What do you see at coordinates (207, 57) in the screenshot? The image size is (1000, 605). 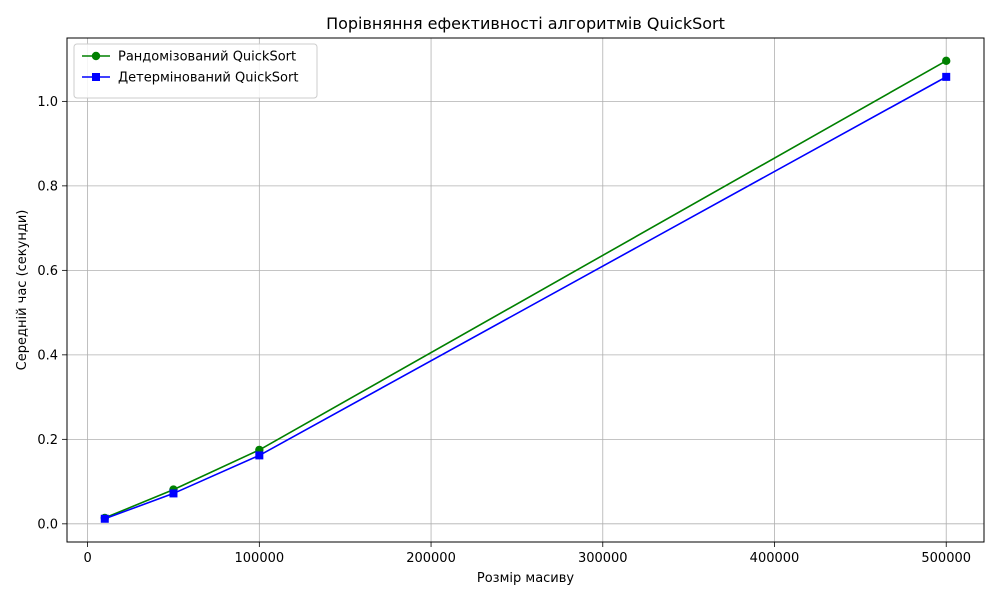 I see `legend-label: Рандомізований QuickSort` at bounding box center [207, 57].